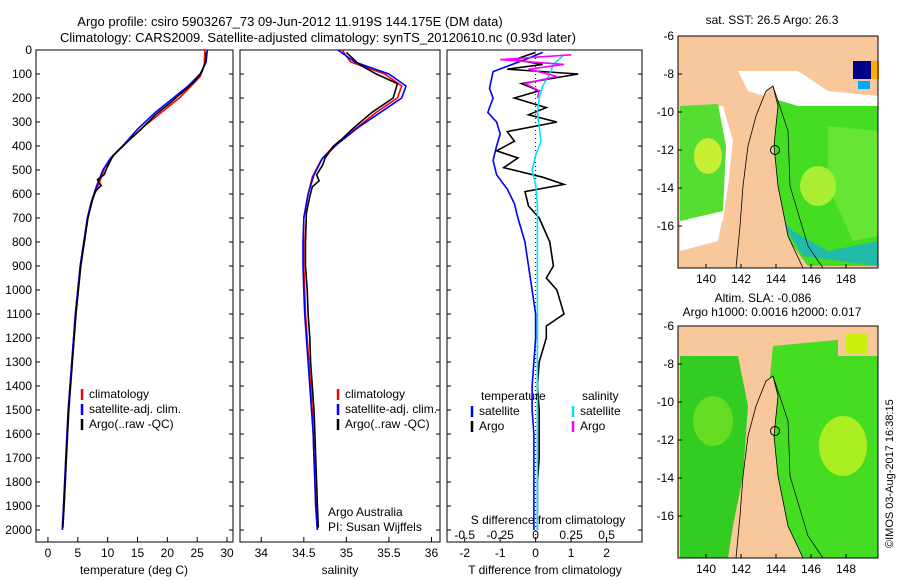  Describe the element at coordinates (862, 70) in the screenshot. I see `sst-cold-patch` at that location.